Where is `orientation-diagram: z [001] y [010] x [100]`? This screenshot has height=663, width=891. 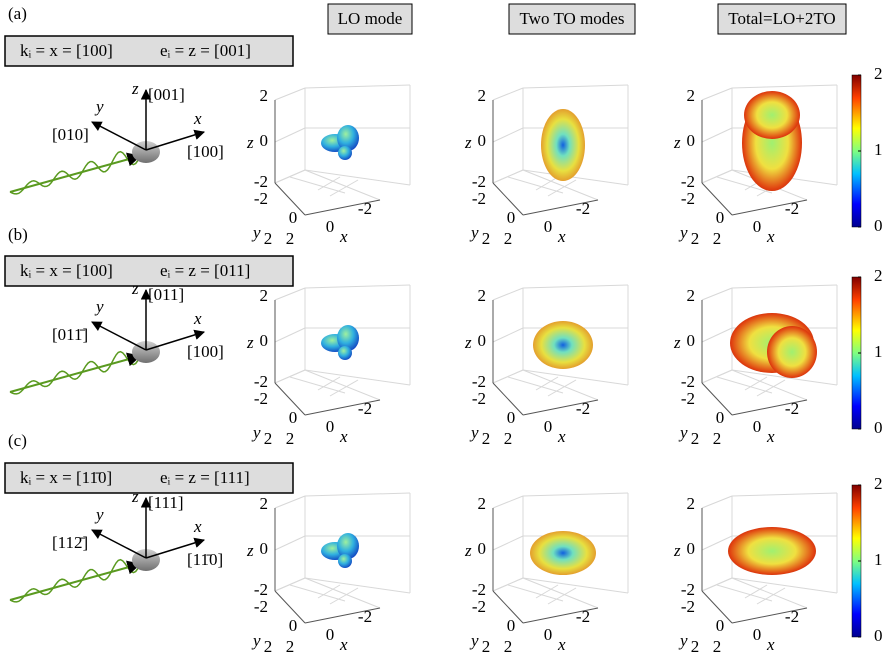
orientation-diagram: z [001] y [010] x [100] is located at coordinates (116, 137).